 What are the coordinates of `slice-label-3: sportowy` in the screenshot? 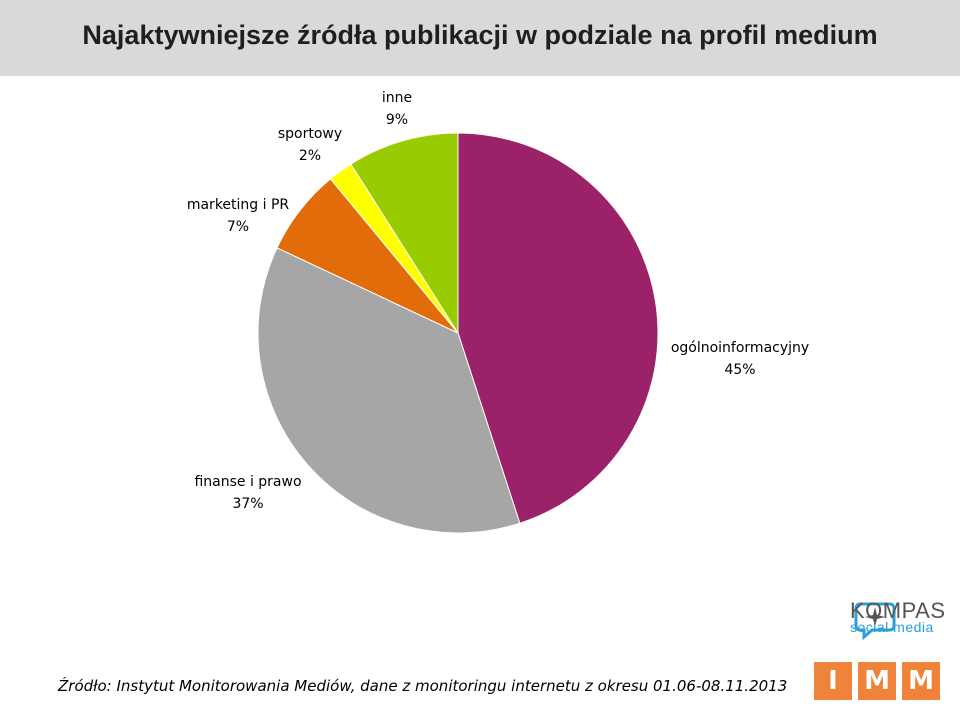 It's located at (310, 134).